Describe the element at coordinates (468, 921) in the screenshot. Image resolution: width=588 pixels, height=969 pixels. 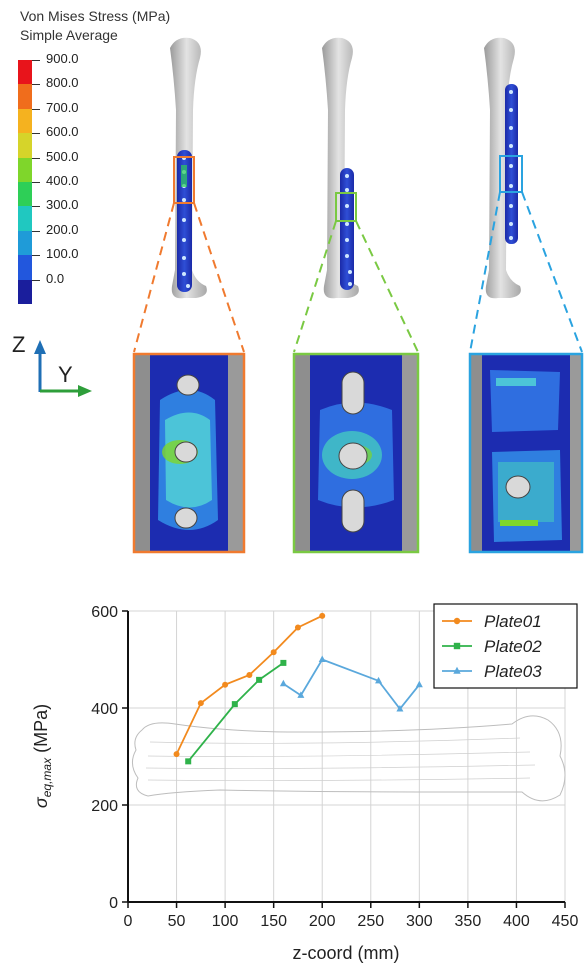
I see `x-tick-label: 350` at that location.